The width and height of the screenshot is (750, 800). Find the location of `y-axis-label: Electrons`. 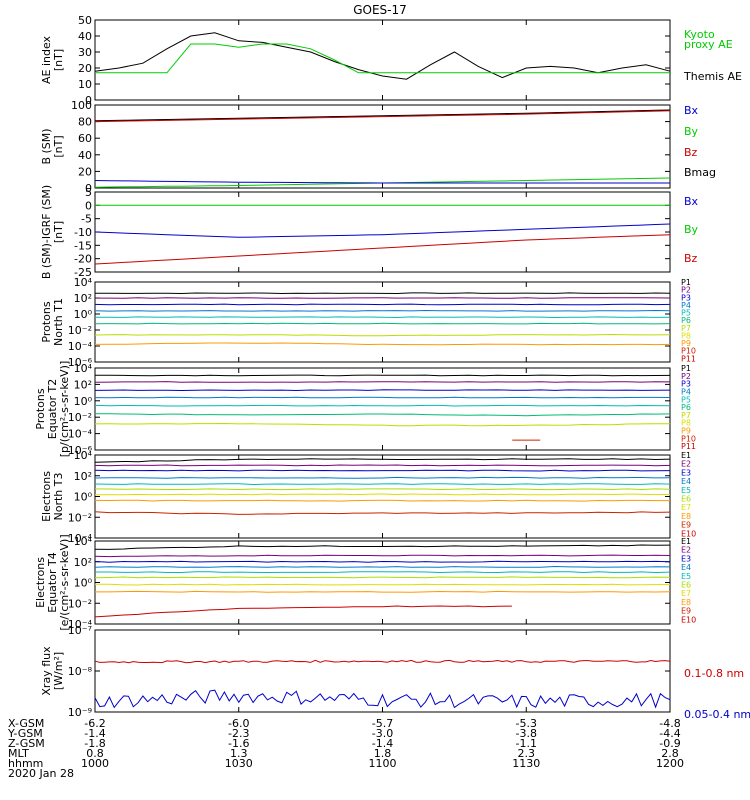

y-axis-label: Electrons is located at coordinates (40, 582).